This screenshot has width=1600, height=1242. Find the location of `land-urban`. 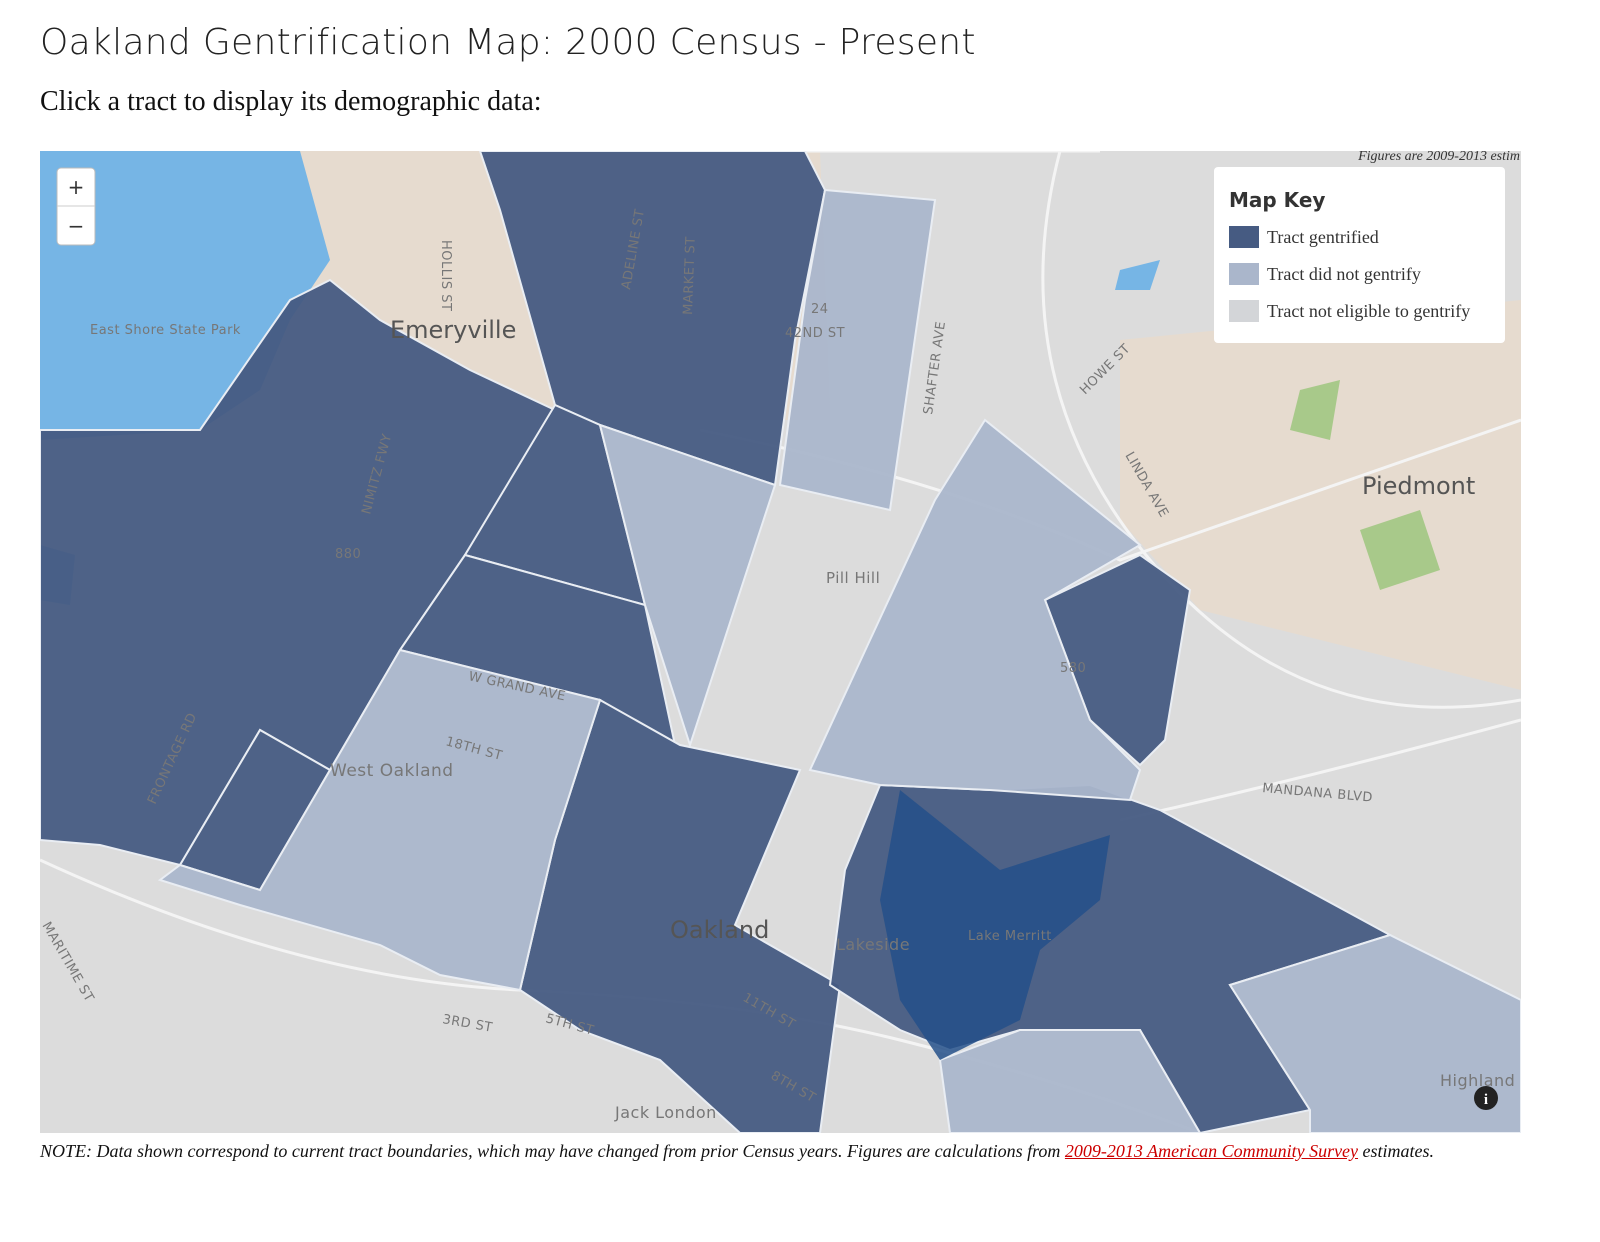

land-urban is located at coordinates (1320, 495).